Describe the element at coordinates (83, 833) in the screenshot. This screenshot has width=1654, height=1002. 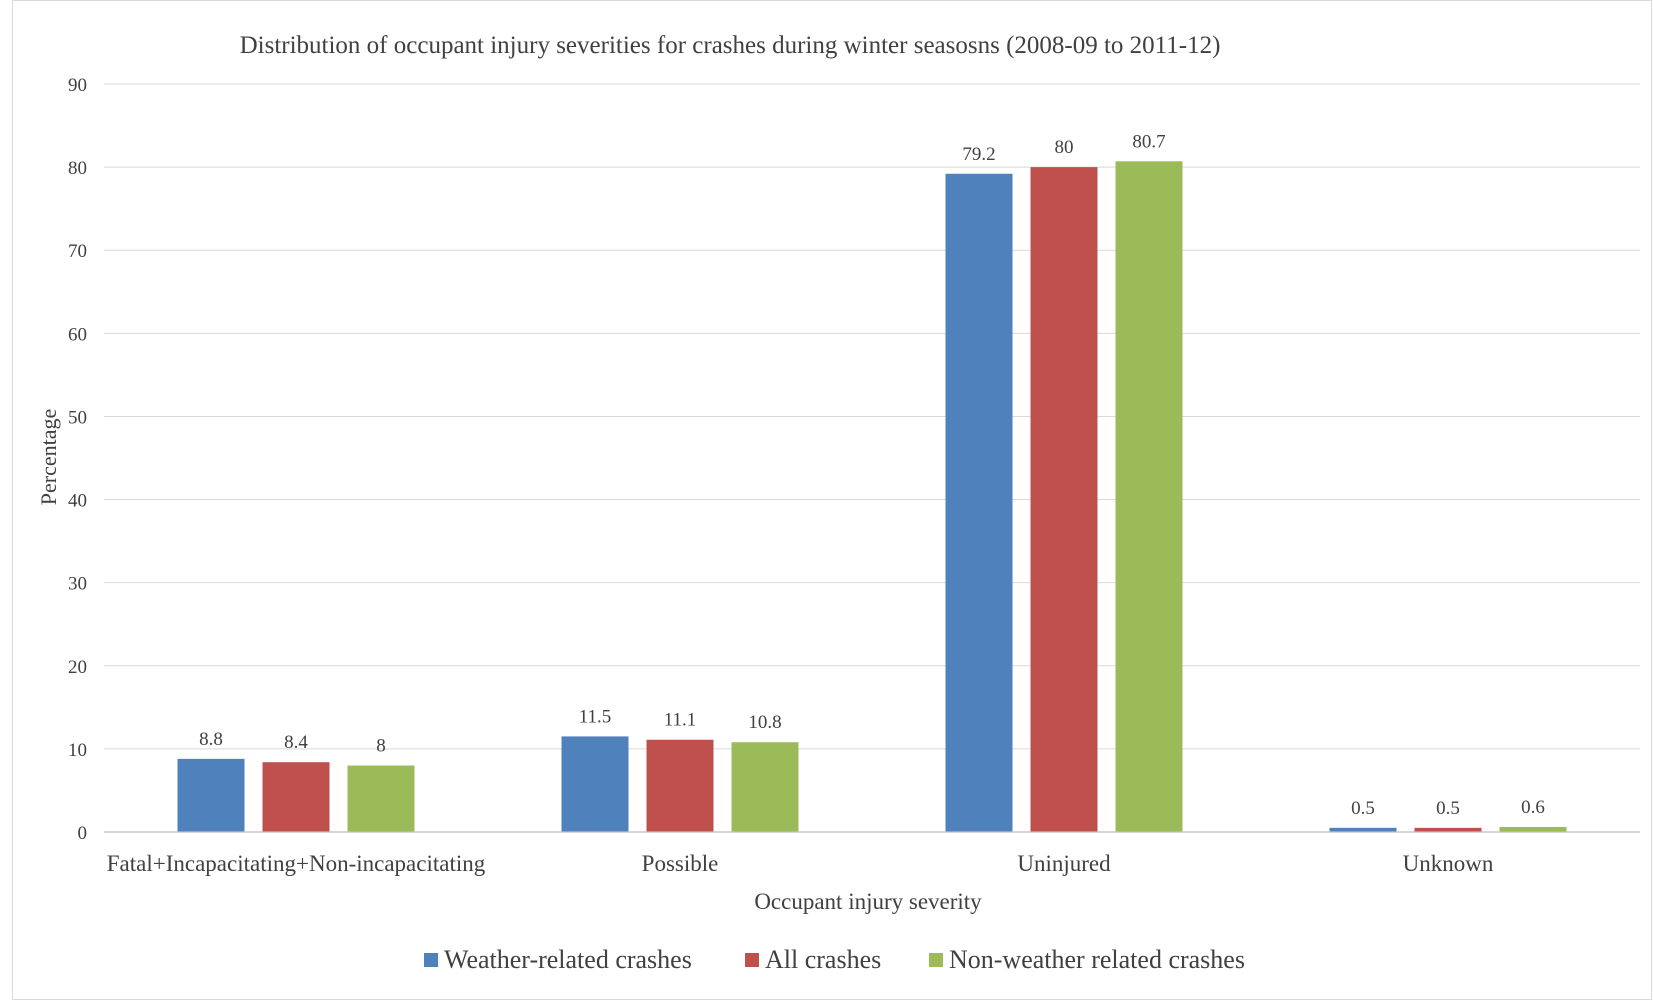
I see `y-tick-label: 0` at that location.